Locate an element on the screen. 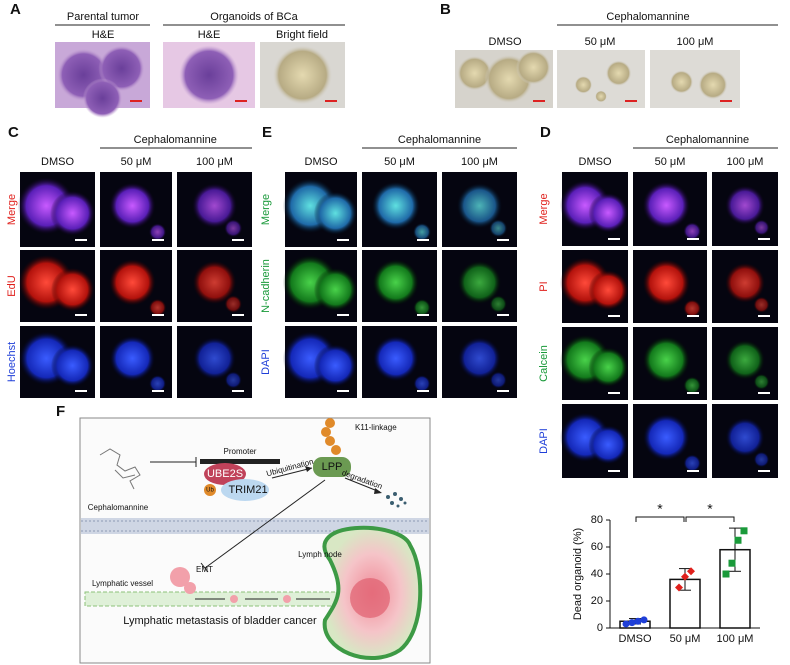  label: H&E is located at coordinates (103, 35).